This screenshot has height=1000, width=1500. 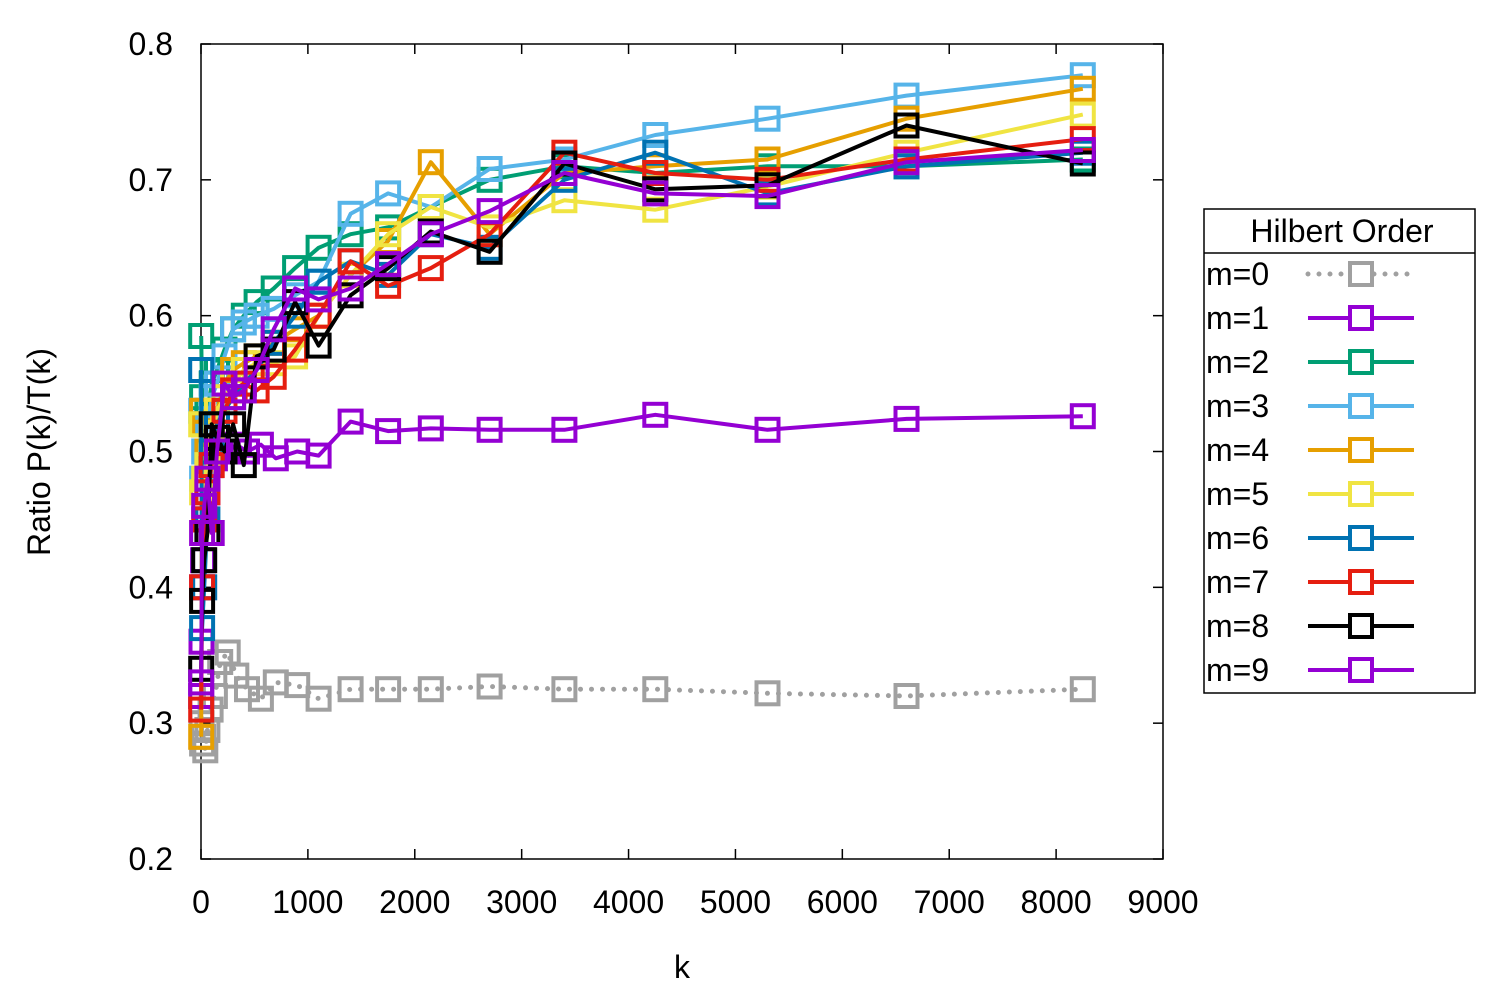 I want to click on x-tick-label: 9000, so click(x=1162, y=902).